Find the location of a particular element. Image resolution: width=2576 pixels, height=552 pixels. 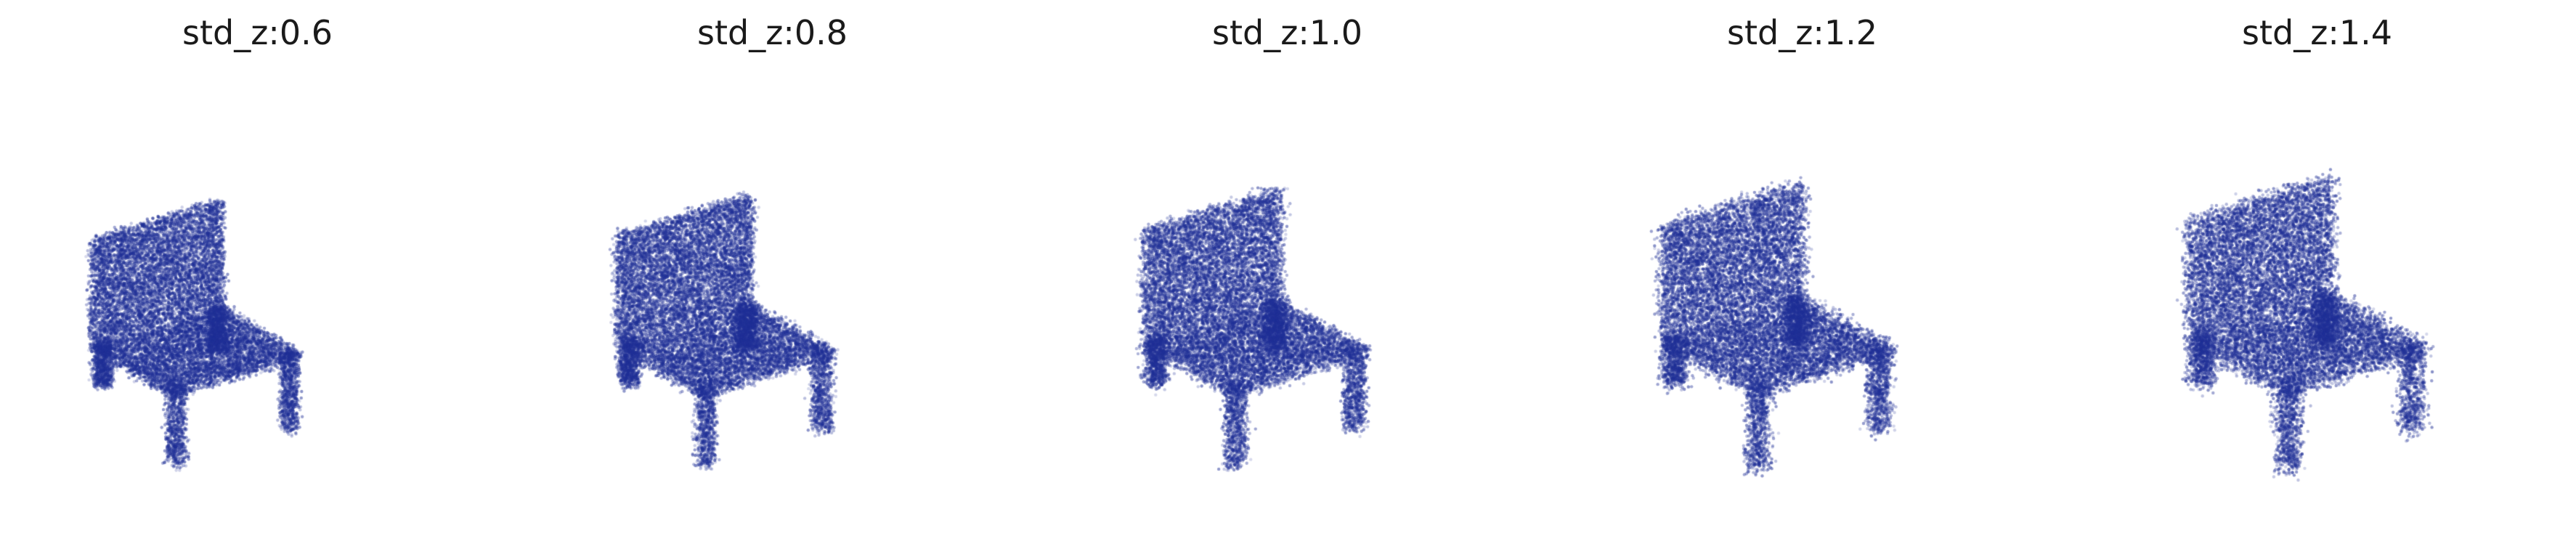

panel-title: std_z:0.8 is located at coordinates (772, 32).